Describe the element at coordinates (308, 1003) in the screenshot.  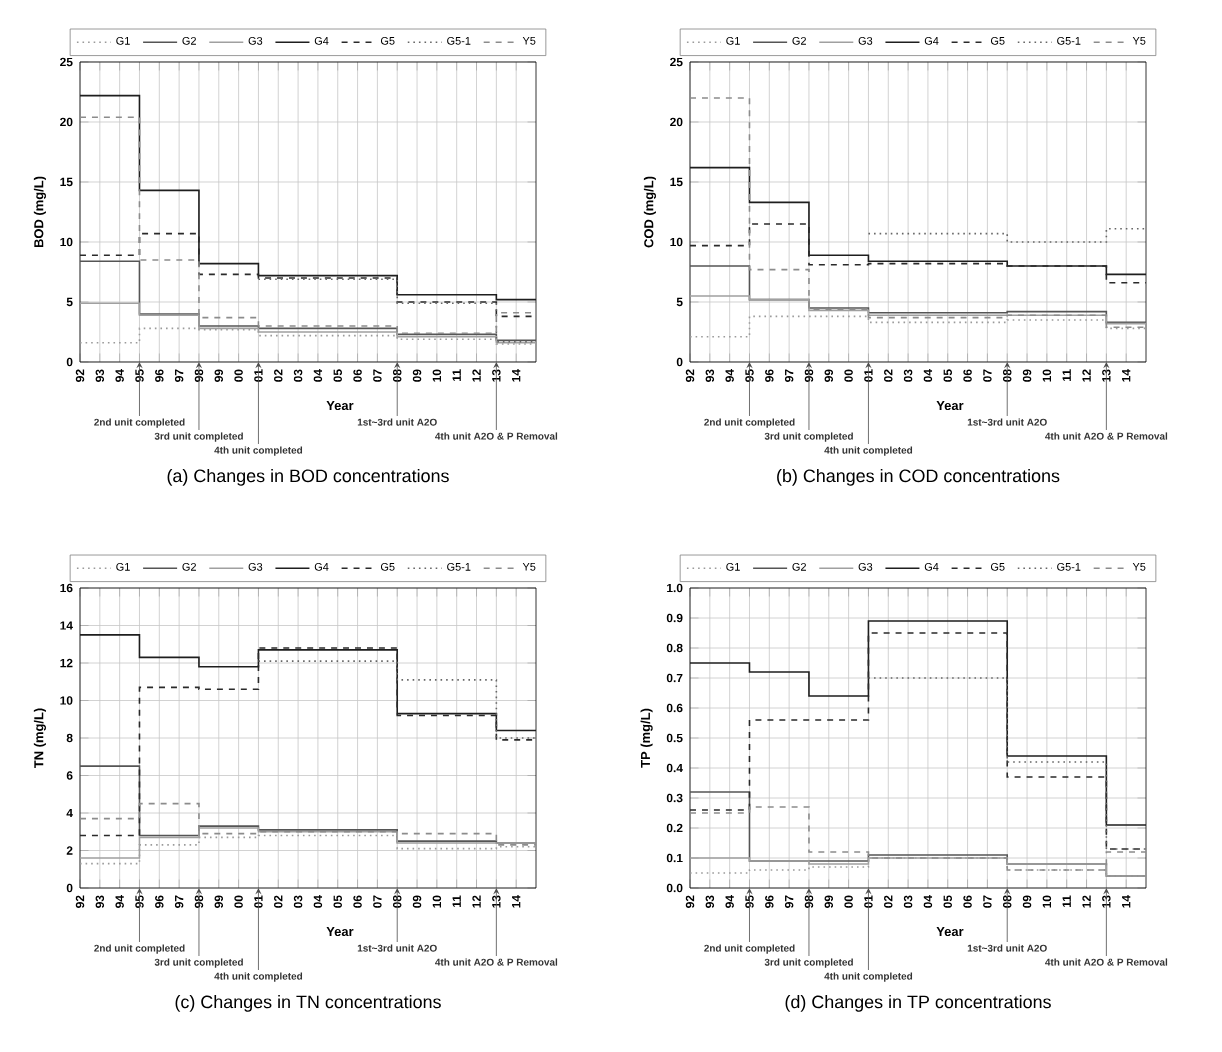
I see `text: (c) Changes in TN concentrations` at that location.